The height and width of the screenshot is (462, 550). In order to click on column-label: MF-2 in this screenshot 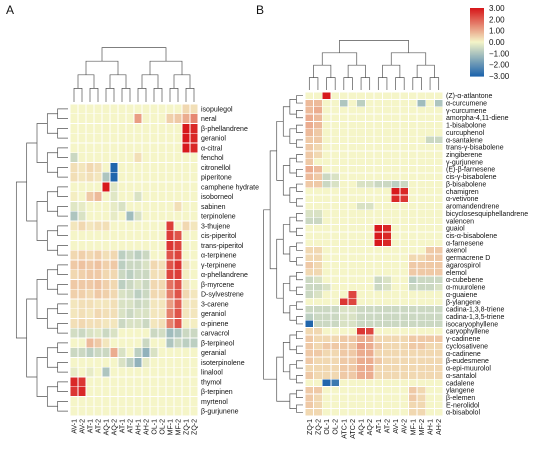, I will do `click(422, 427)`.